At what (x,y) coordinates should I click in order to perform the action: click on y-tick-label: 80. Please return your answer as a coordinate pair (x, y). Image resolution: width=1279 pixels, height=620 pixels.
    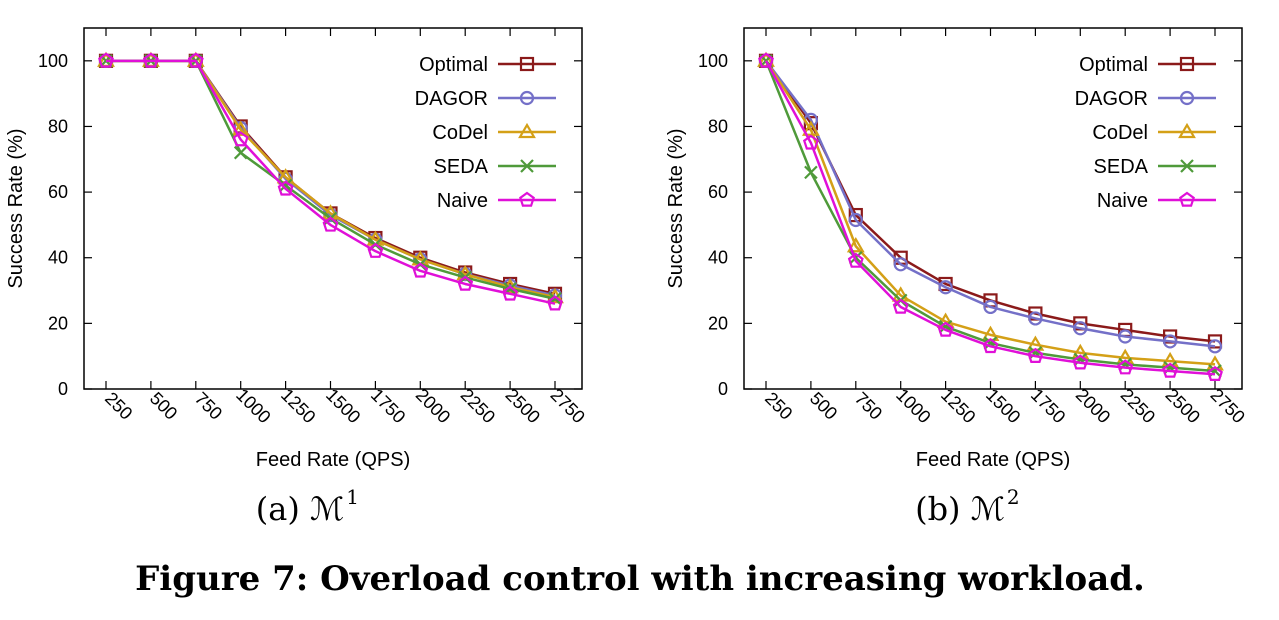
    Looking at the image, I should click on (718, 126).